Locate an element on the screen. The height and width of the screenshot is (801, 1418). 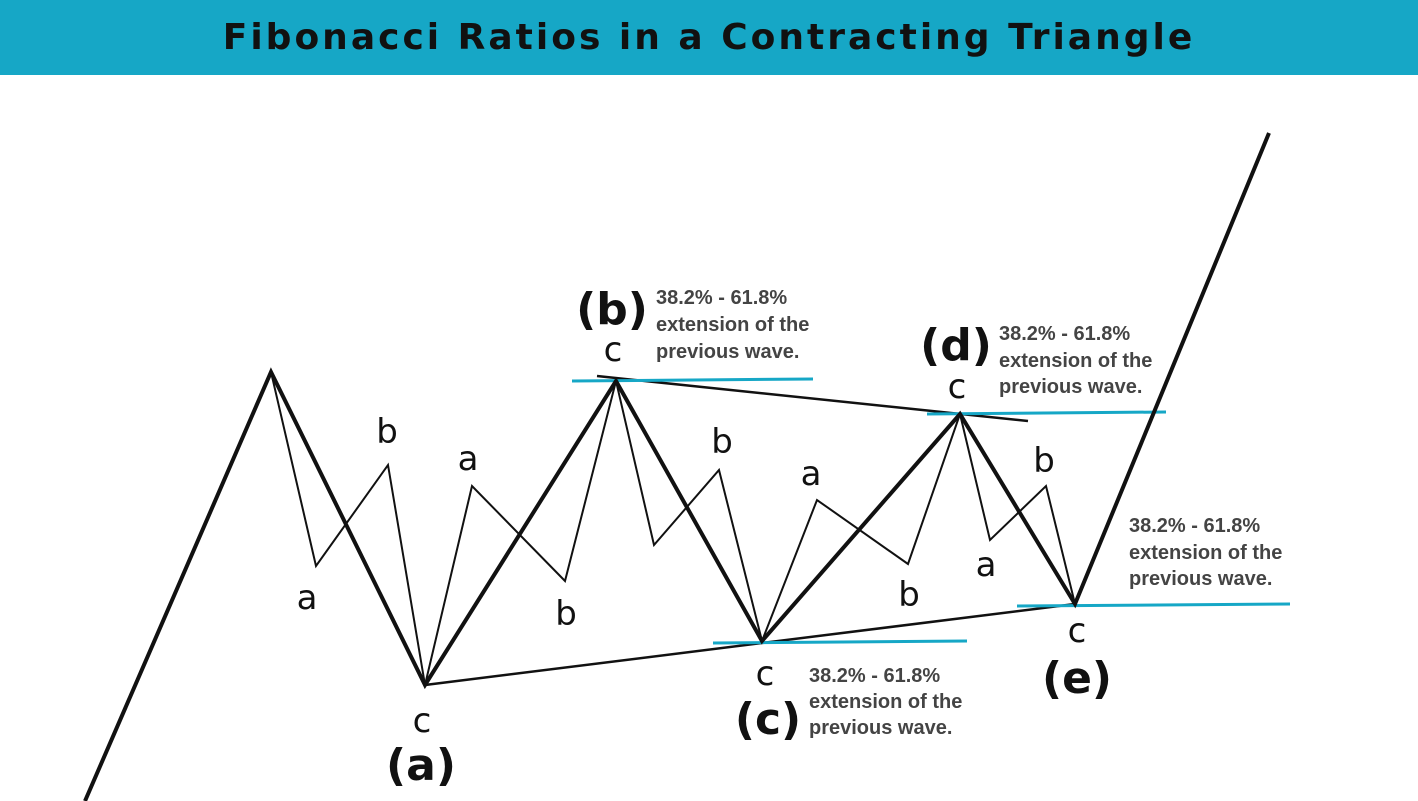
note-b-line3: previous wave. is located at coordinates (727, 352).